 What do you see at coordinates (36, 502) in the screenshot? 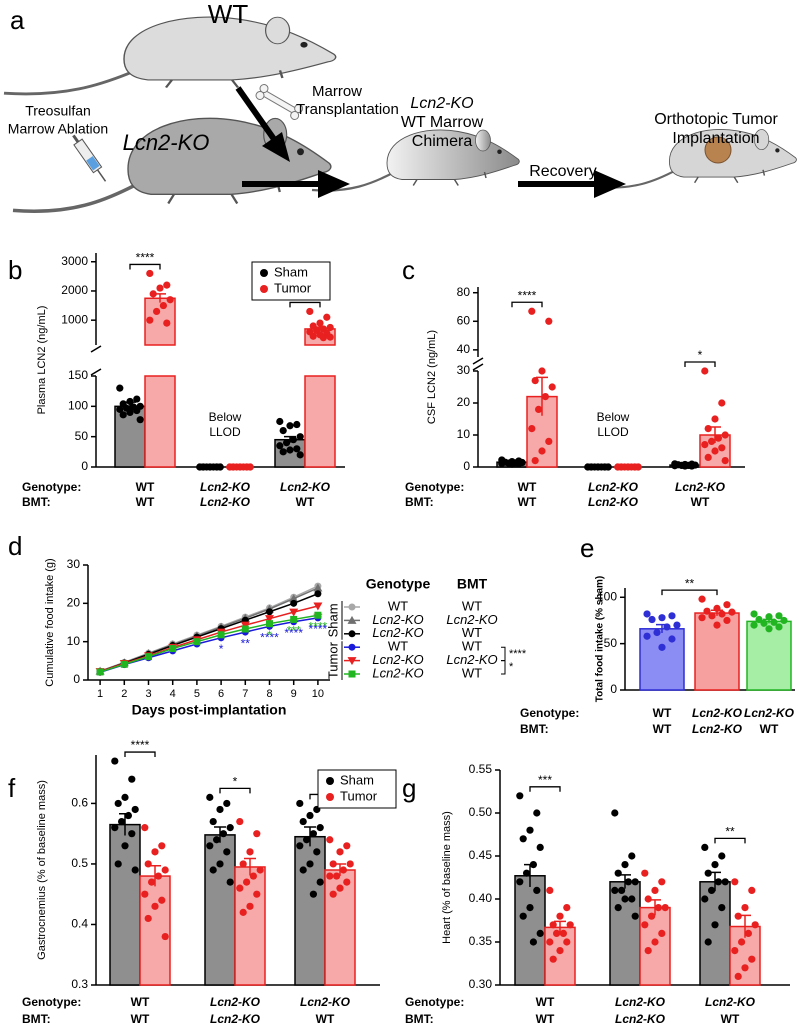
I see `row-label: BMT:` at bounding box center [36, 502].